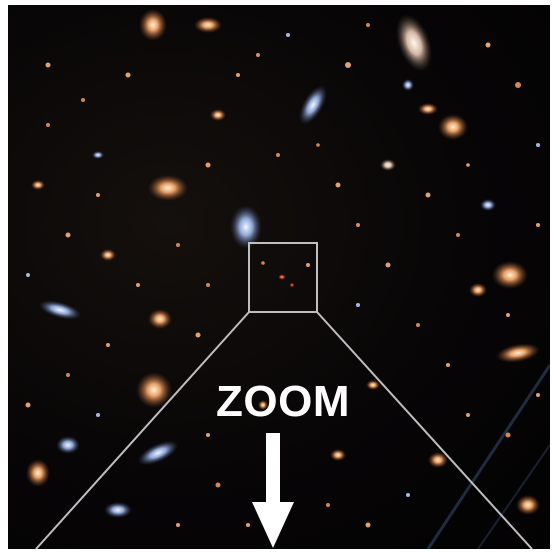 This screenshot has height=553, width=552. What do you see at coordinates (273, 490) in the screenshot?
I see `down-arrow-icon` at bounding box center [273, 490].